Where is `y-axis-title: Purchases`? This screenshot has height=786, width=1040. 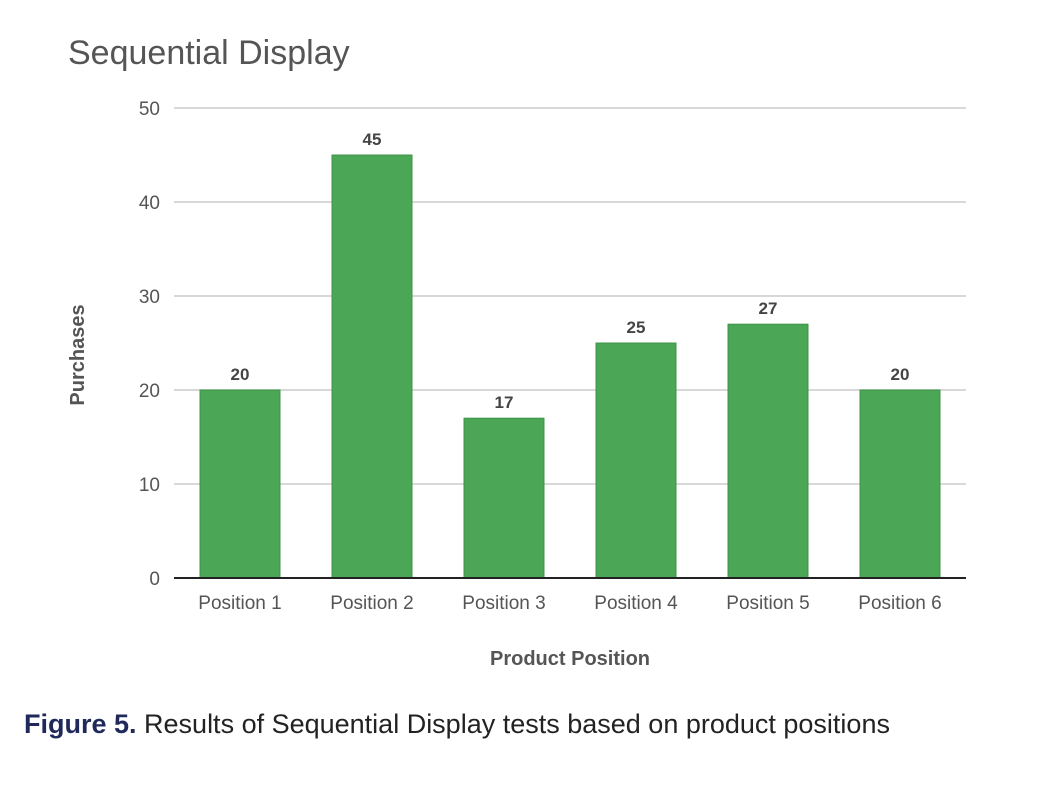 y-axis-title: Purchases is located at coordinates (78, 354).